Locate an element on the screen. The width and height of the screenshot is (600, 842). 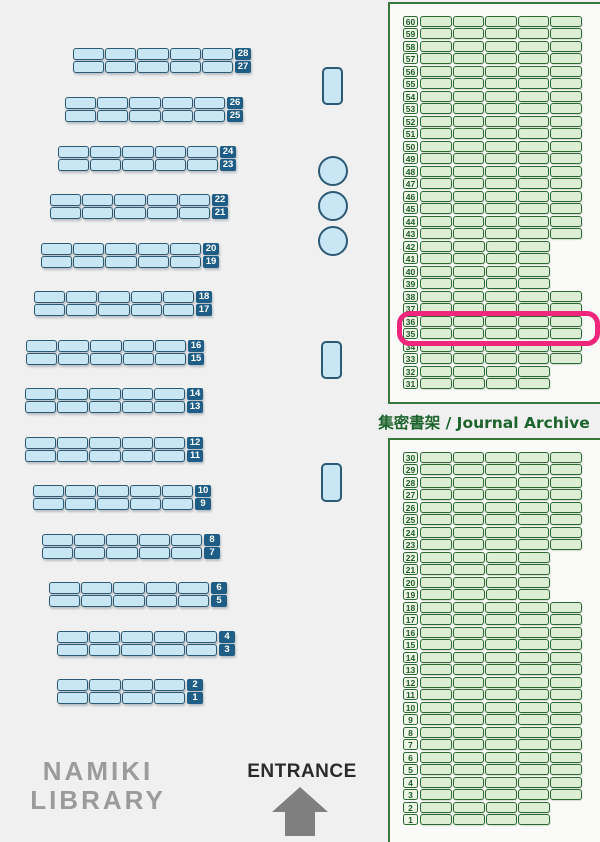
archive-row-13: 13 is located at coordinates (501, 669).